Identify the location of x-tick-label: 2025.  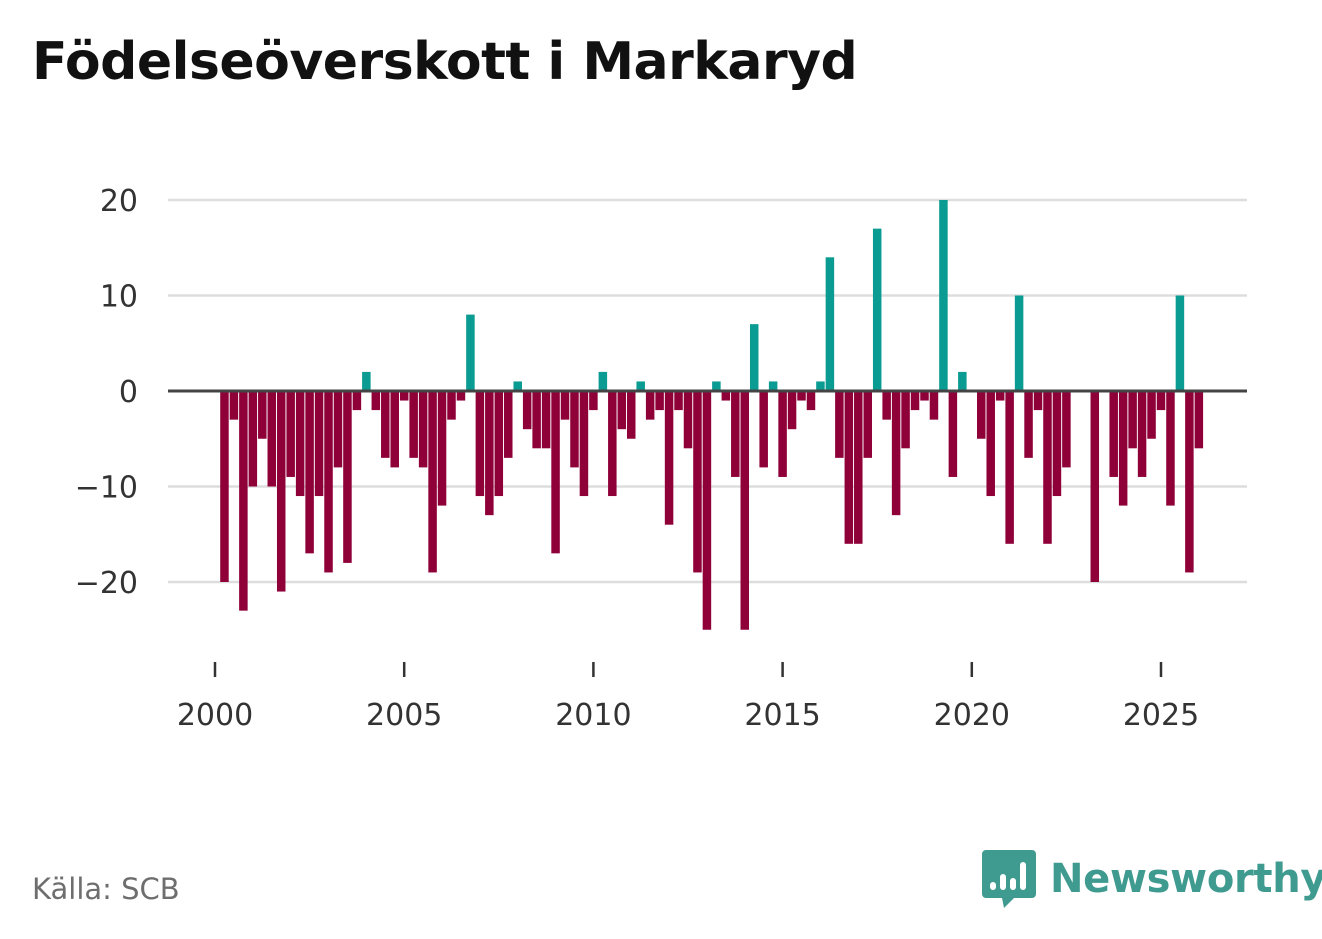
(1161, 715).